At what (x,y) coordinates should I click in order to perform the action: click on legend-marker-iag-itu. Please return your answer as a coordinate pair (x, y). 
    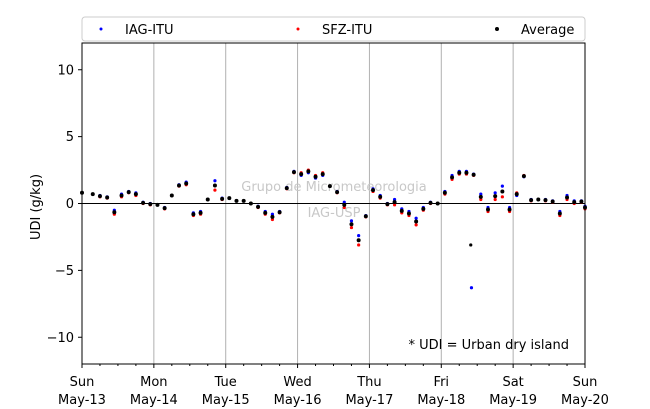
    Looking at the image, I should click on (101, 29).